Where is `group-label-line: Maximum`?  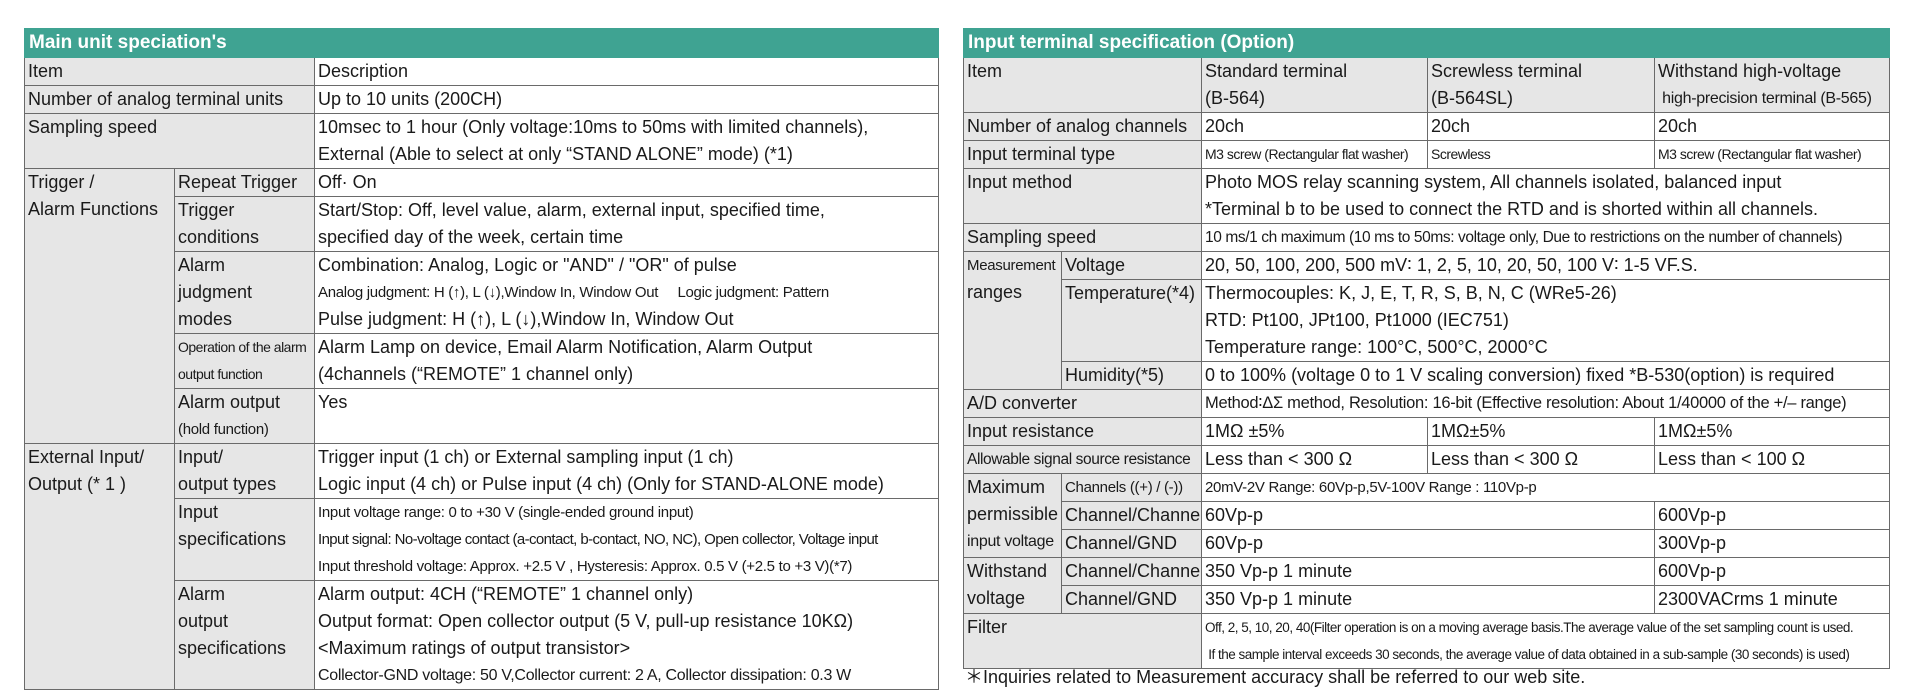 group-label-line: Maximum is located at coordinates (1006, 487).